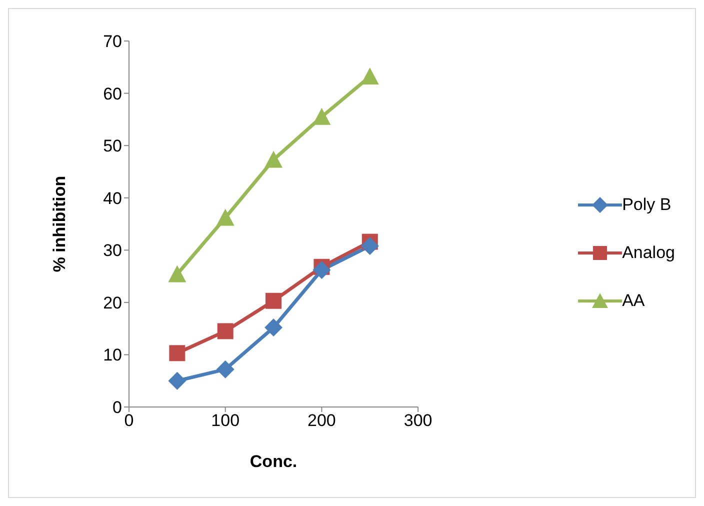 This screenshot has height=506, width=704. I want to click on legend-label: AA, so click(633, 301).